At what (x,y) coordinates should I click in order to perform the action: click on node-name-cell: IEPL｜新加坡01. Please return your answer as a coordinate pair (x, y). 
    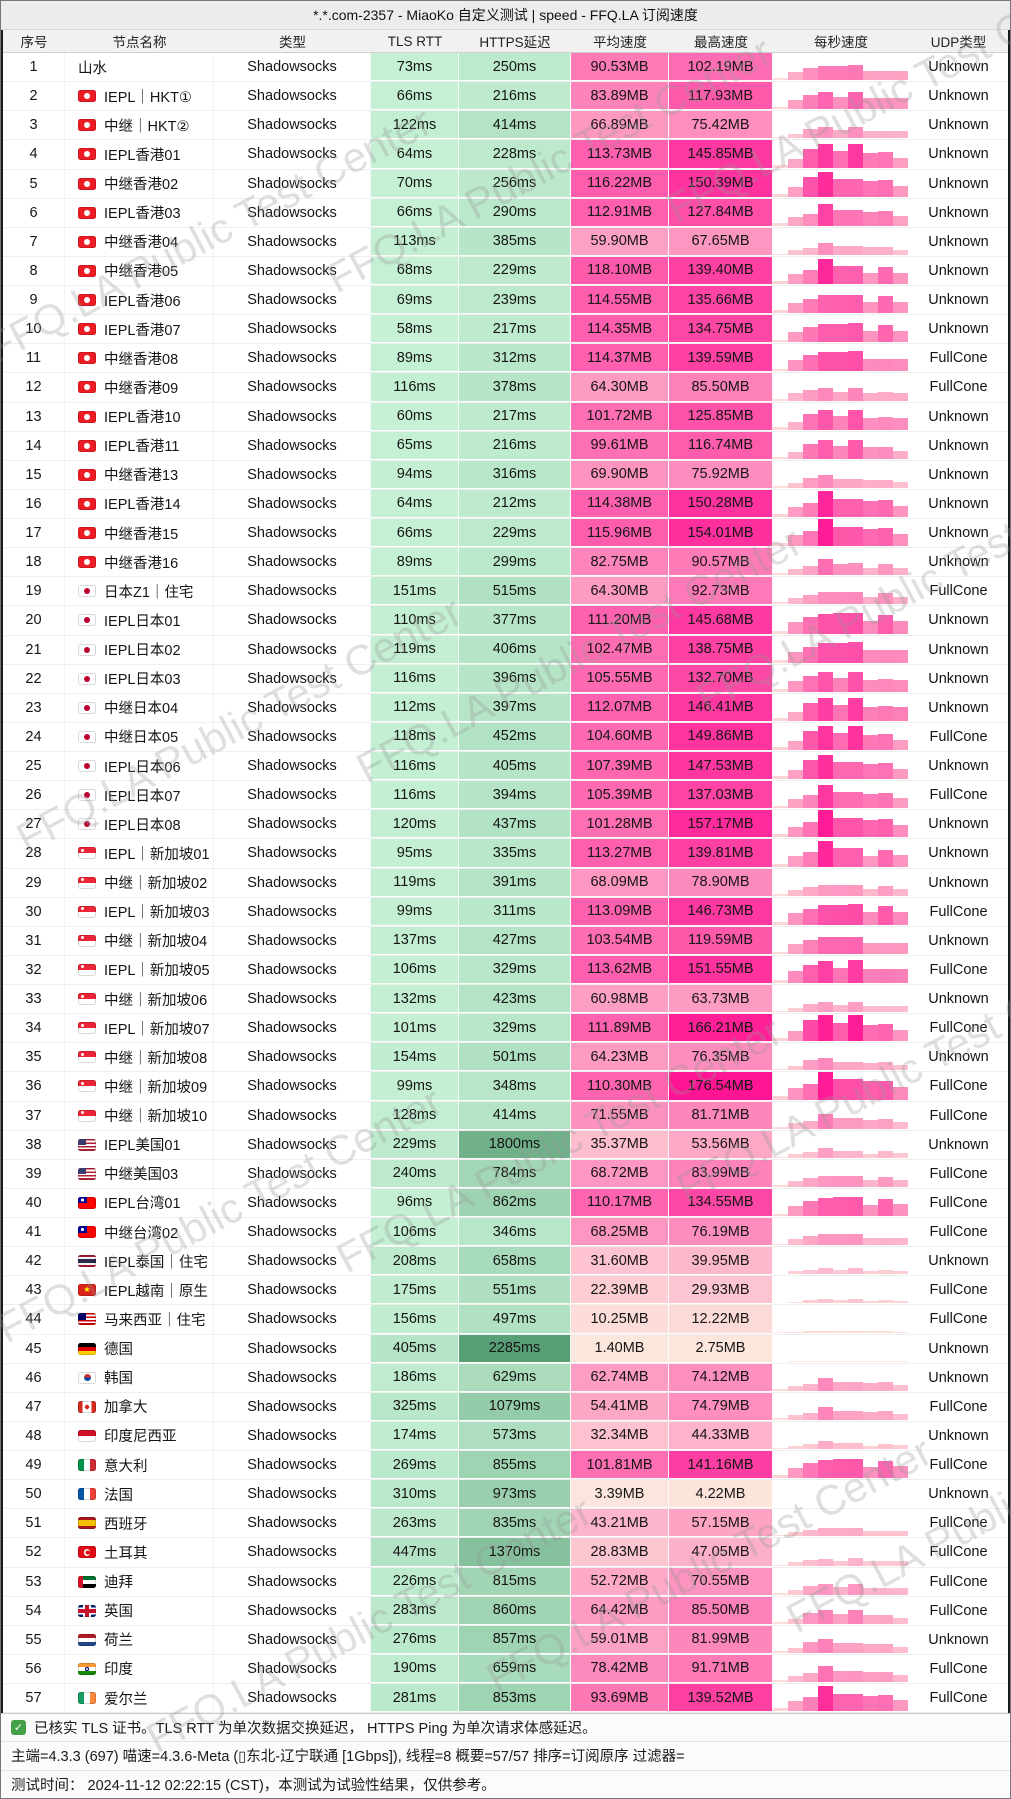
    Looking at the image, I should click on (139, 853).